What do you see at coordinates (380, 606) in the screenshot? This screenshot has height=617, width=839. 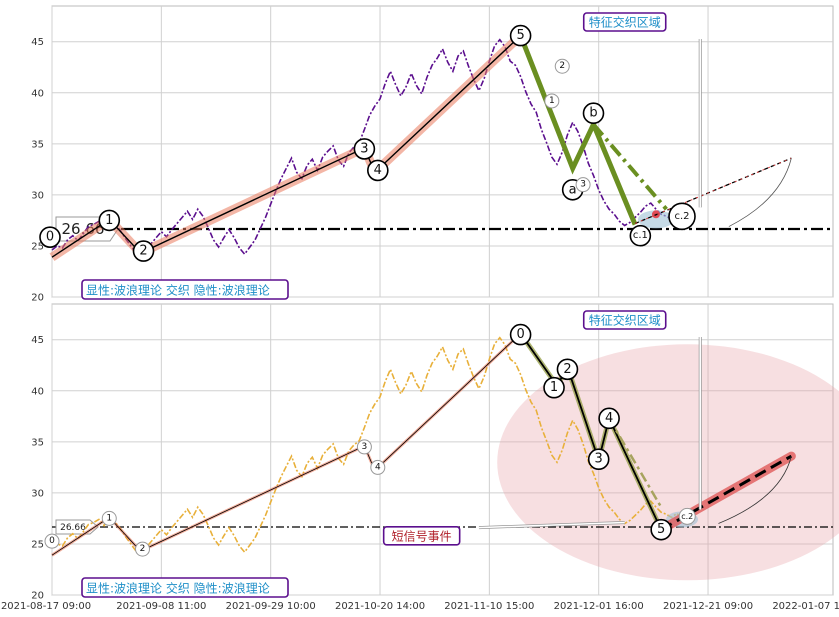 I see `x-tick-label: 2021-10-20 14:00` at bounding box center [380, 606].